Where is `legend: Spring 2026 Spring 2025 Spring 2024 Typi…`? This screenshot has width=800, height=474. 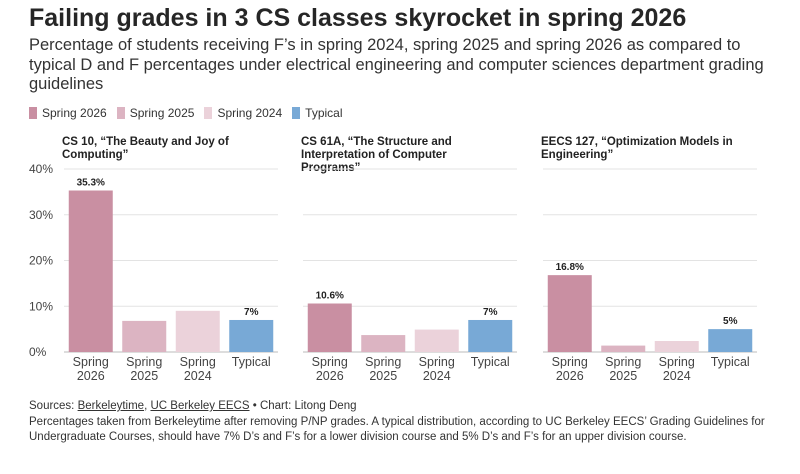 legend: Spring 2026 Spring 2025 Spring 2024 Typi… is located at coordinates (186, 113).